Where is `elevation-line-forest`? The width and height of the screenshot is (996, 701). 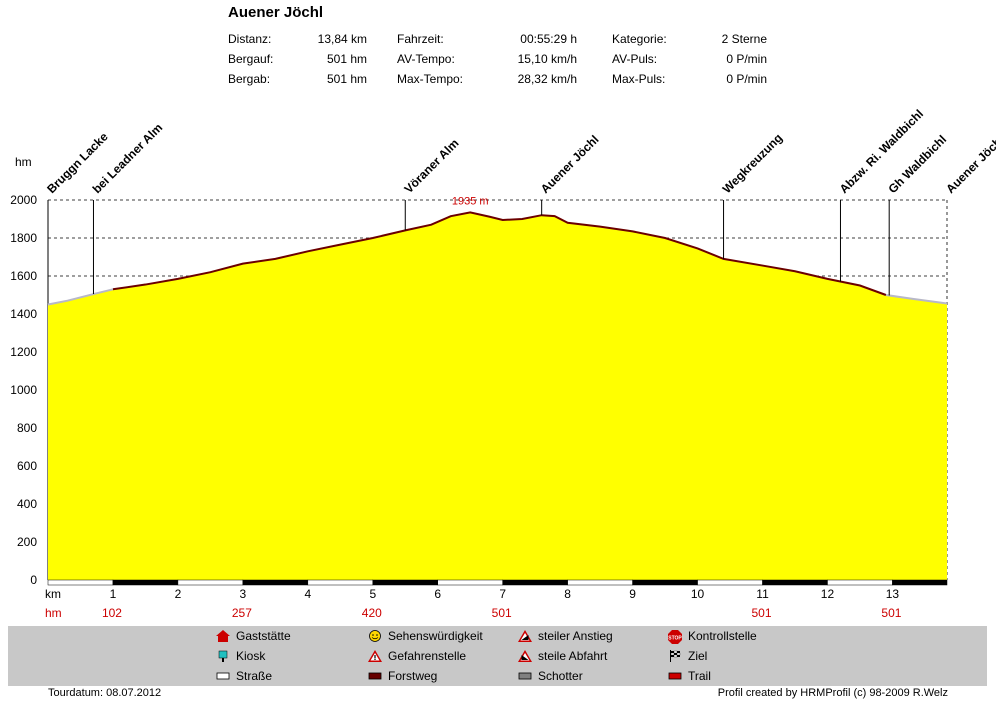
elevation-line-forest is located at coordinates (499, 253).